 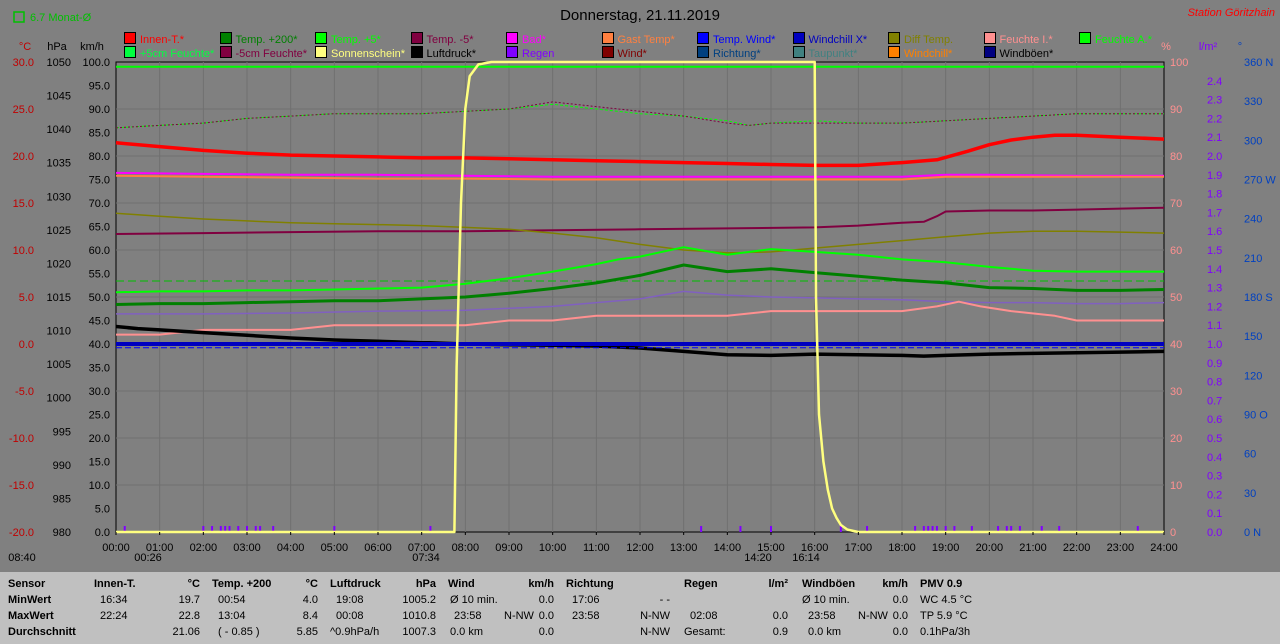 I want to click on humidity-tick-label: 90, so click(x=1176, y=110).